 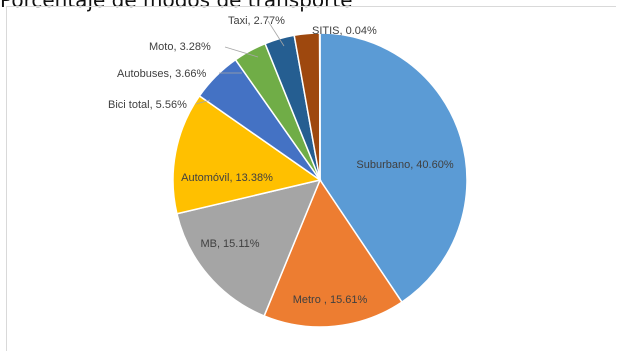 I want to click on pie-slice-mb, so click(x=249, y=247).